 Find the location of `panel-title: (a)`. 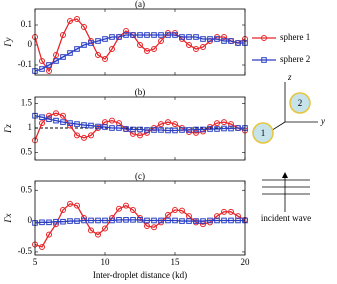

panel-title: (a) is located at coordinates (140, 4).